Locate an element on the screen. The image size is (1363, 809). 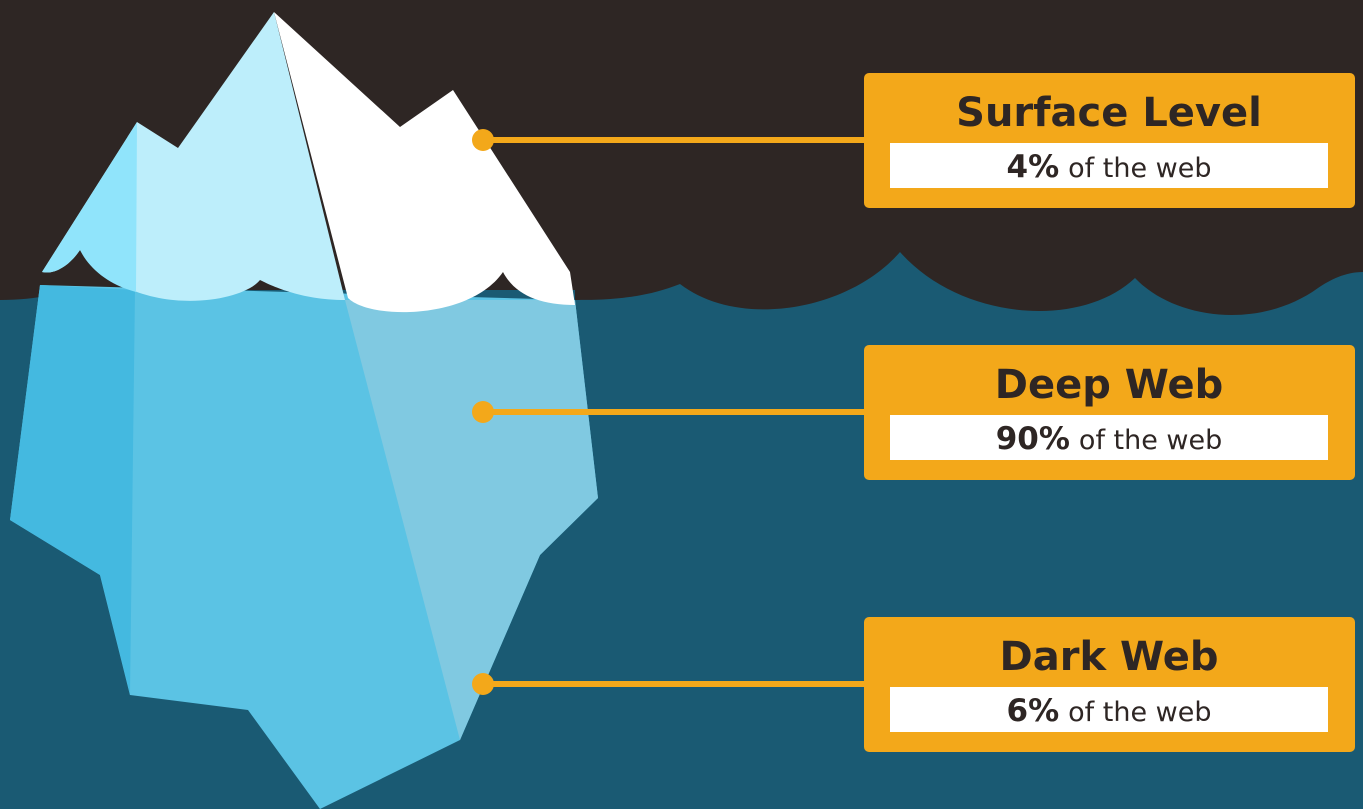
percent: 90% is located at coordinates (1033, 439).